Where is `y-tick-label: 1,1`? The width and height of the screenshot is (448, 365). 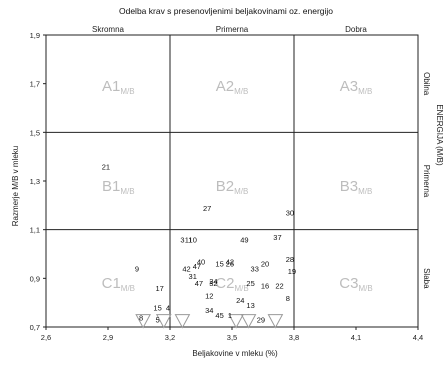
y-tick-label: 1,1 is located at coordinates (35, 230).